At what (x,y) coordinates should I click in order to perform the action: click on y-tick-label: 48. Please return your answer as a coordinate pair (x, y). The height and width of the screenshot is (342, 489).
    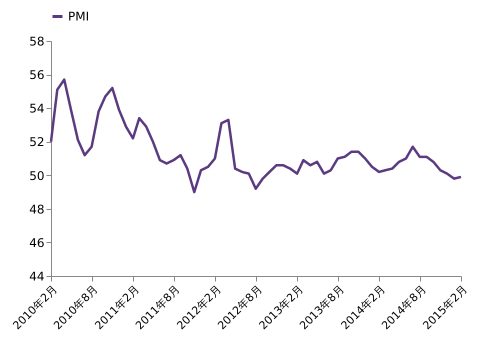
    Looking at the image, I should click on (36, 209).